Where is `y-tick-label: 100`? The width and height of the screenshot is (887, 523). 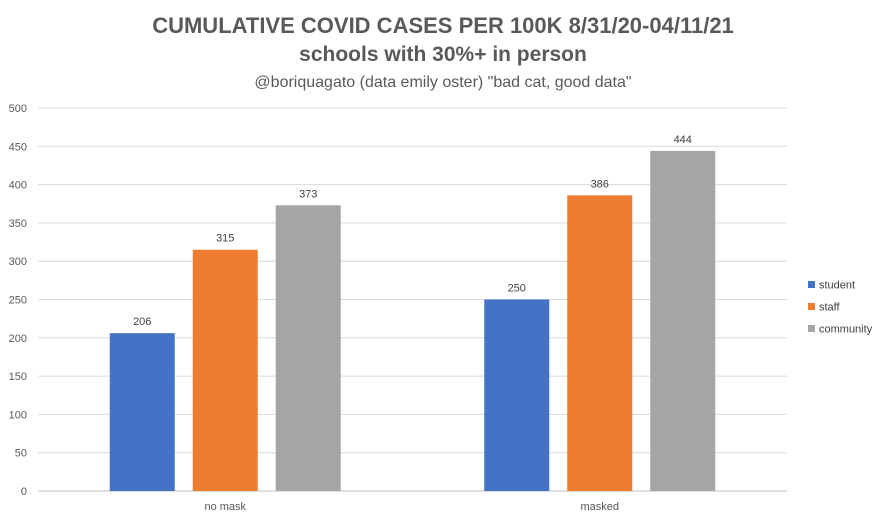 y-tick-label: 100 is located at coordinates (18, 415).